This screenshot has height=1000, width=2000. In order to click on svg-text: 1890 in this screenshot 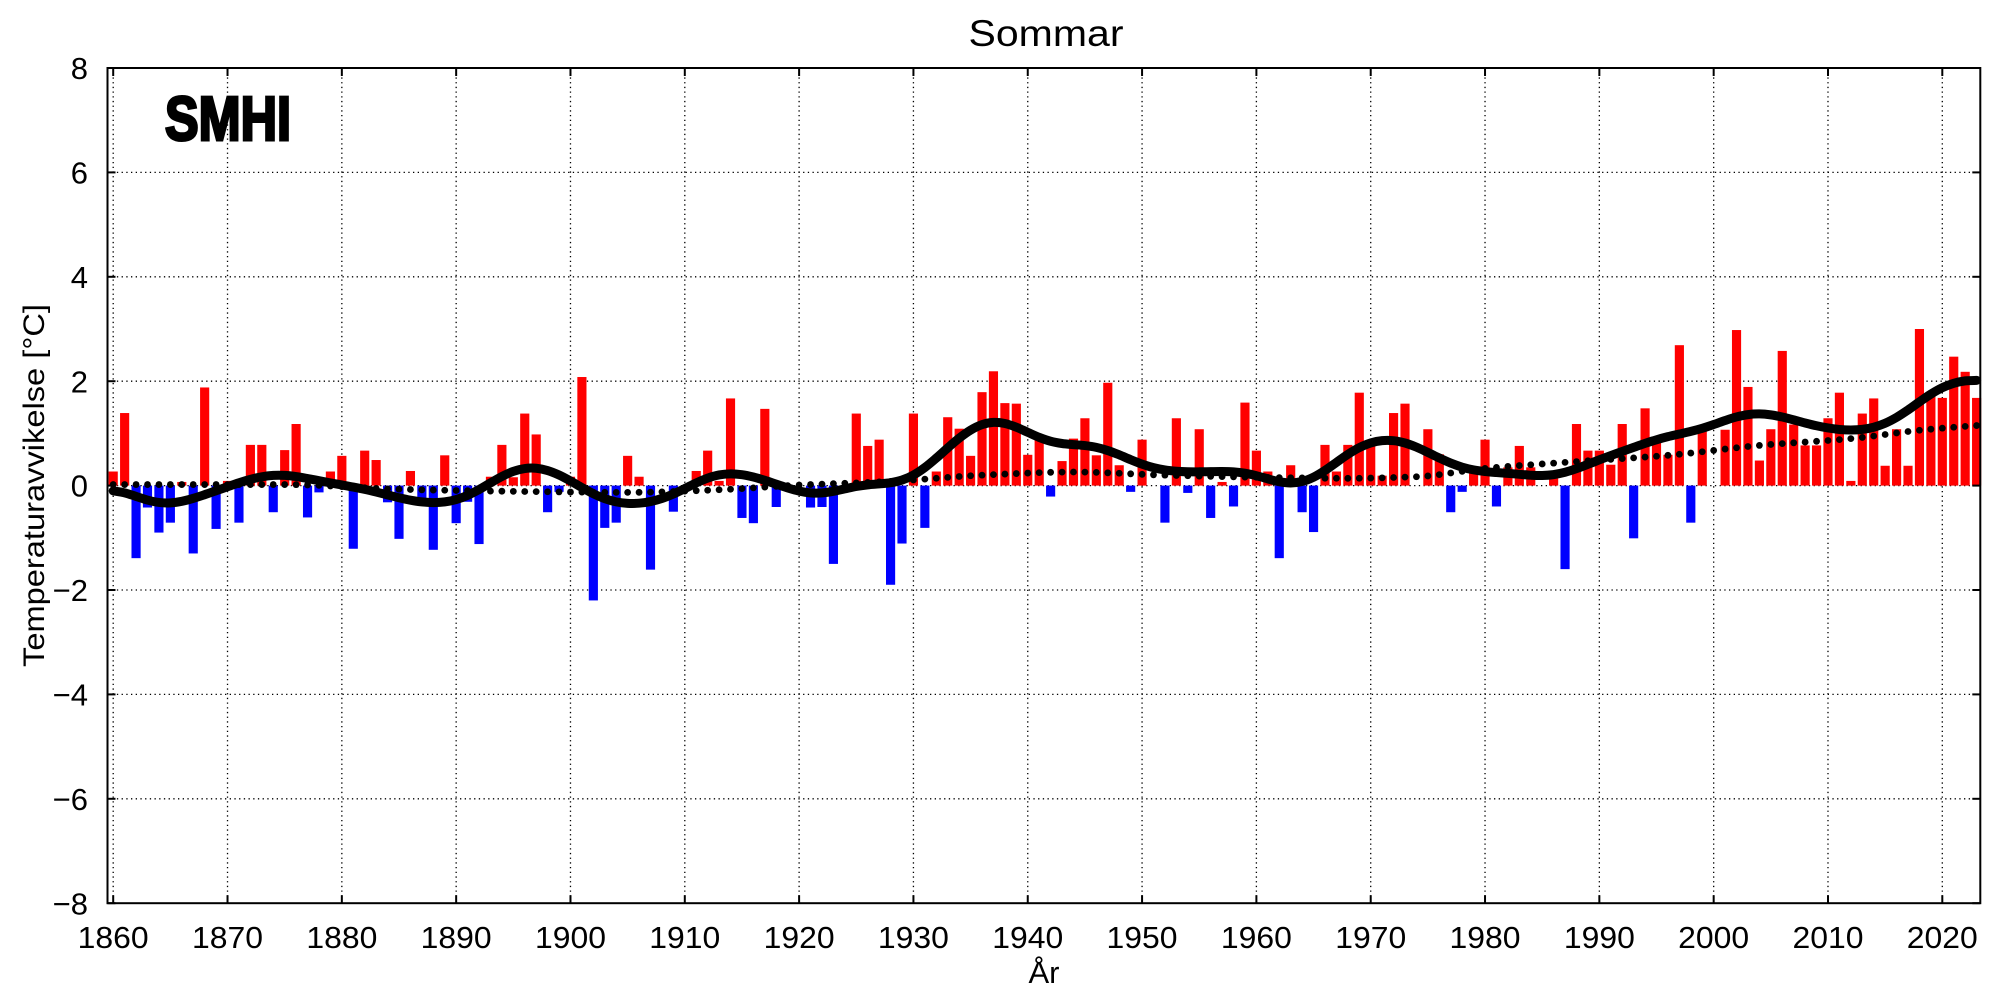, I will do `click(456, 937)`.